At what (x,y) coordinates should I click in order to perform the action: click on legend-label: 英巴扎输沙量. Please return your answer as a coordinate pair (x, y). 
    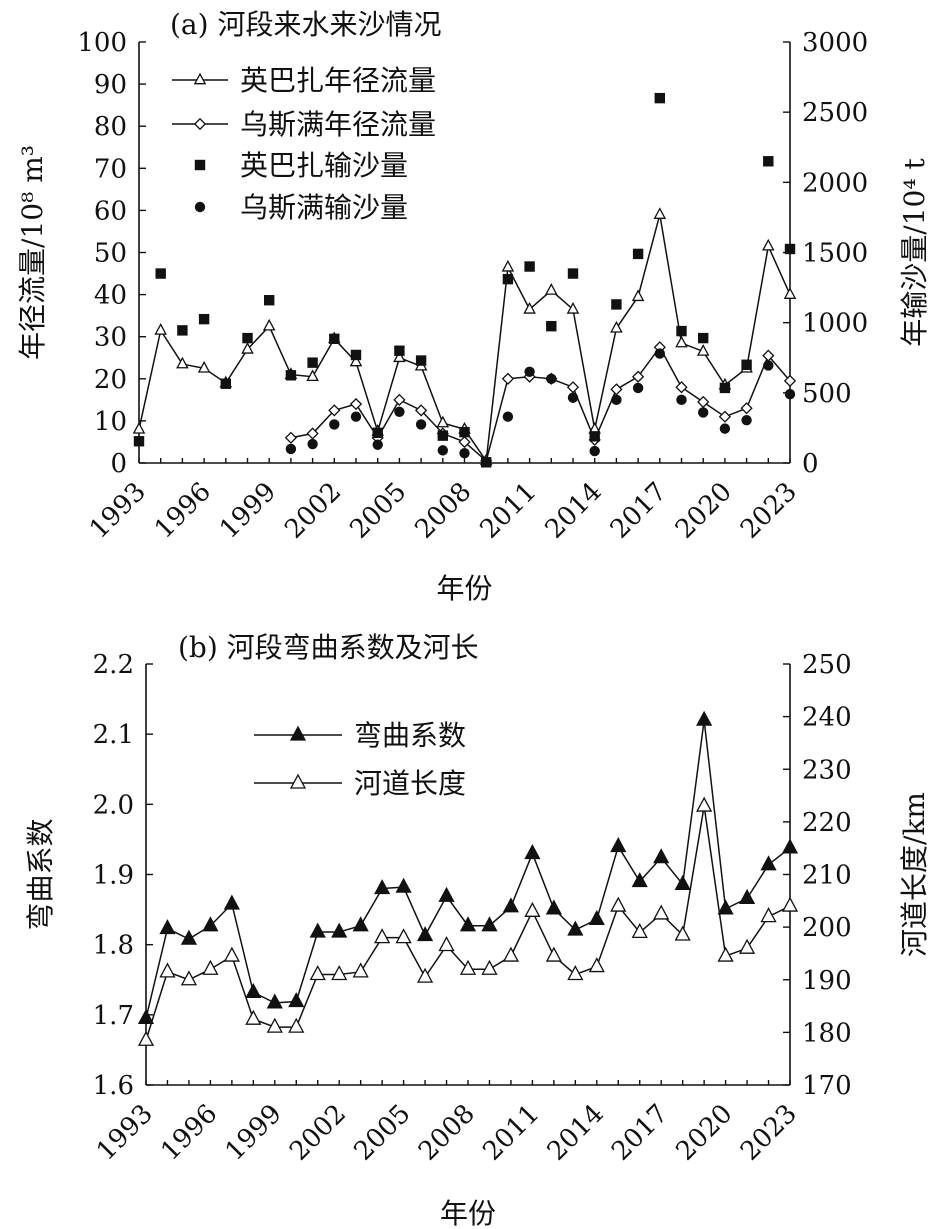
    Looking at the image, I should click on (324, 165).